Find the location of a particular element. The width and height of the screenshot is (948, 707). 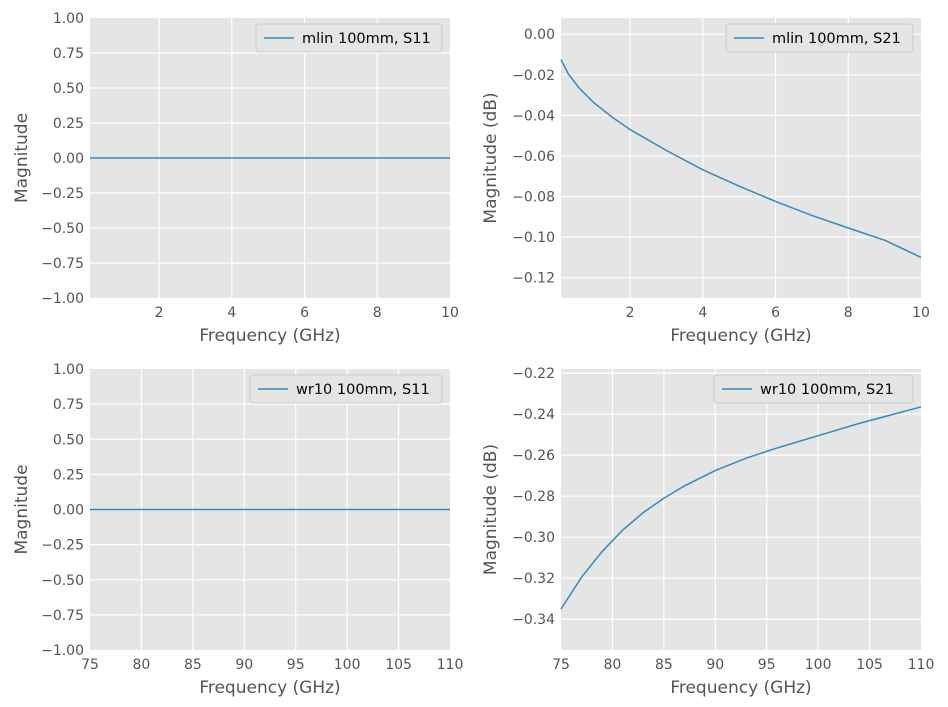

legend-entry: mlin 100mm, S11 is located at coordinates (366, 39).